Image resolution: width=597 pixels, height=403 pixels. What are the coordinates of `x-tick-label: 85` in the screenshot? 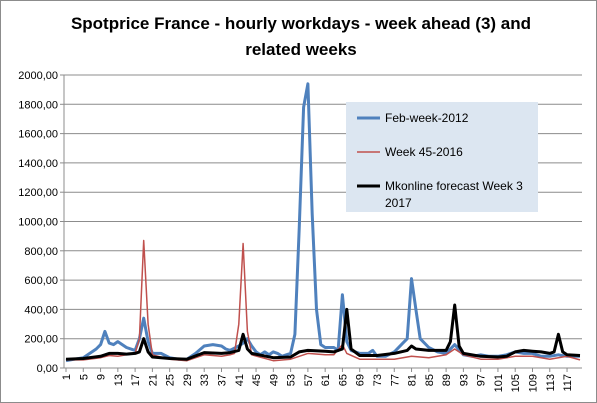 It's located at (430, 380).